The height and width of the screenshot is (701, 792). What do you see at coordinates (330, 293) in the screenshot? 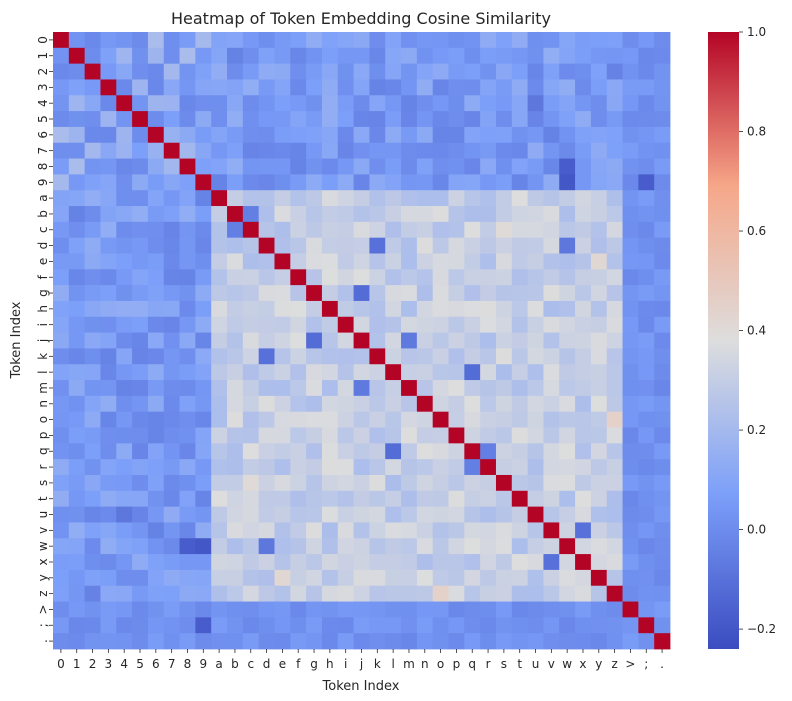
I see `heatmap-cell-g-h` at bounding box center [330, 293].